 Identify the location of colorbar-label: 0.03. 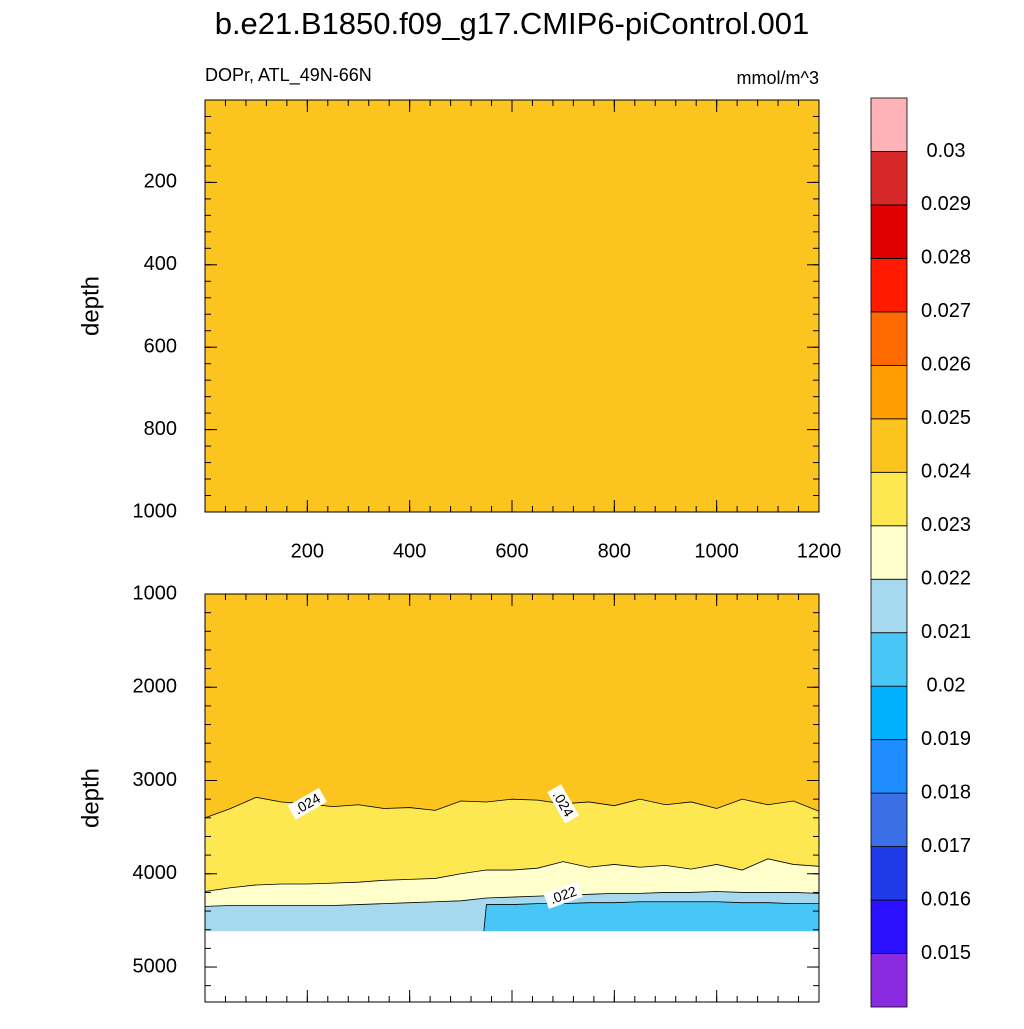
(946, 151).